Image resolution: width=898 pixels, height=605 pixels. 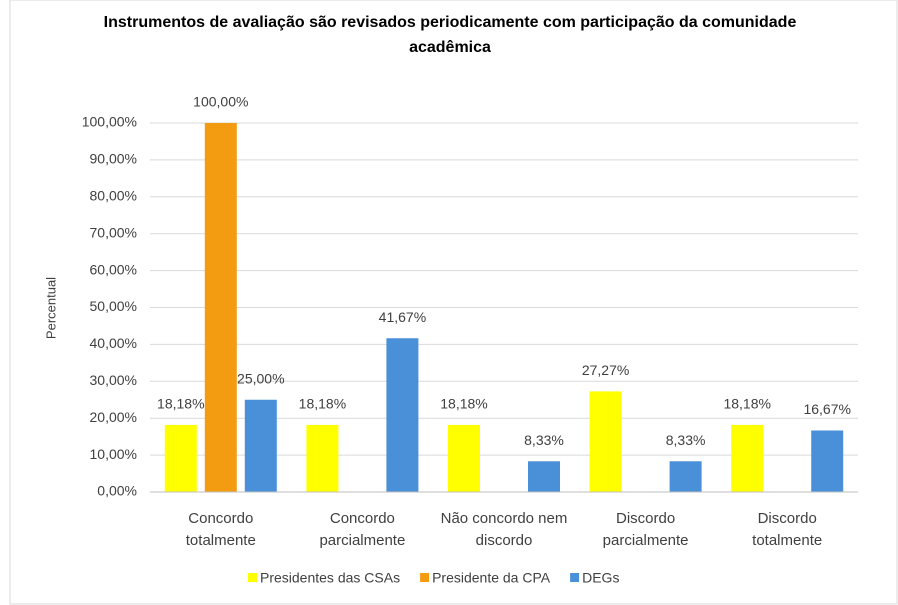 I want to click on data-label: 27,27%, so click(x=605, y=370).